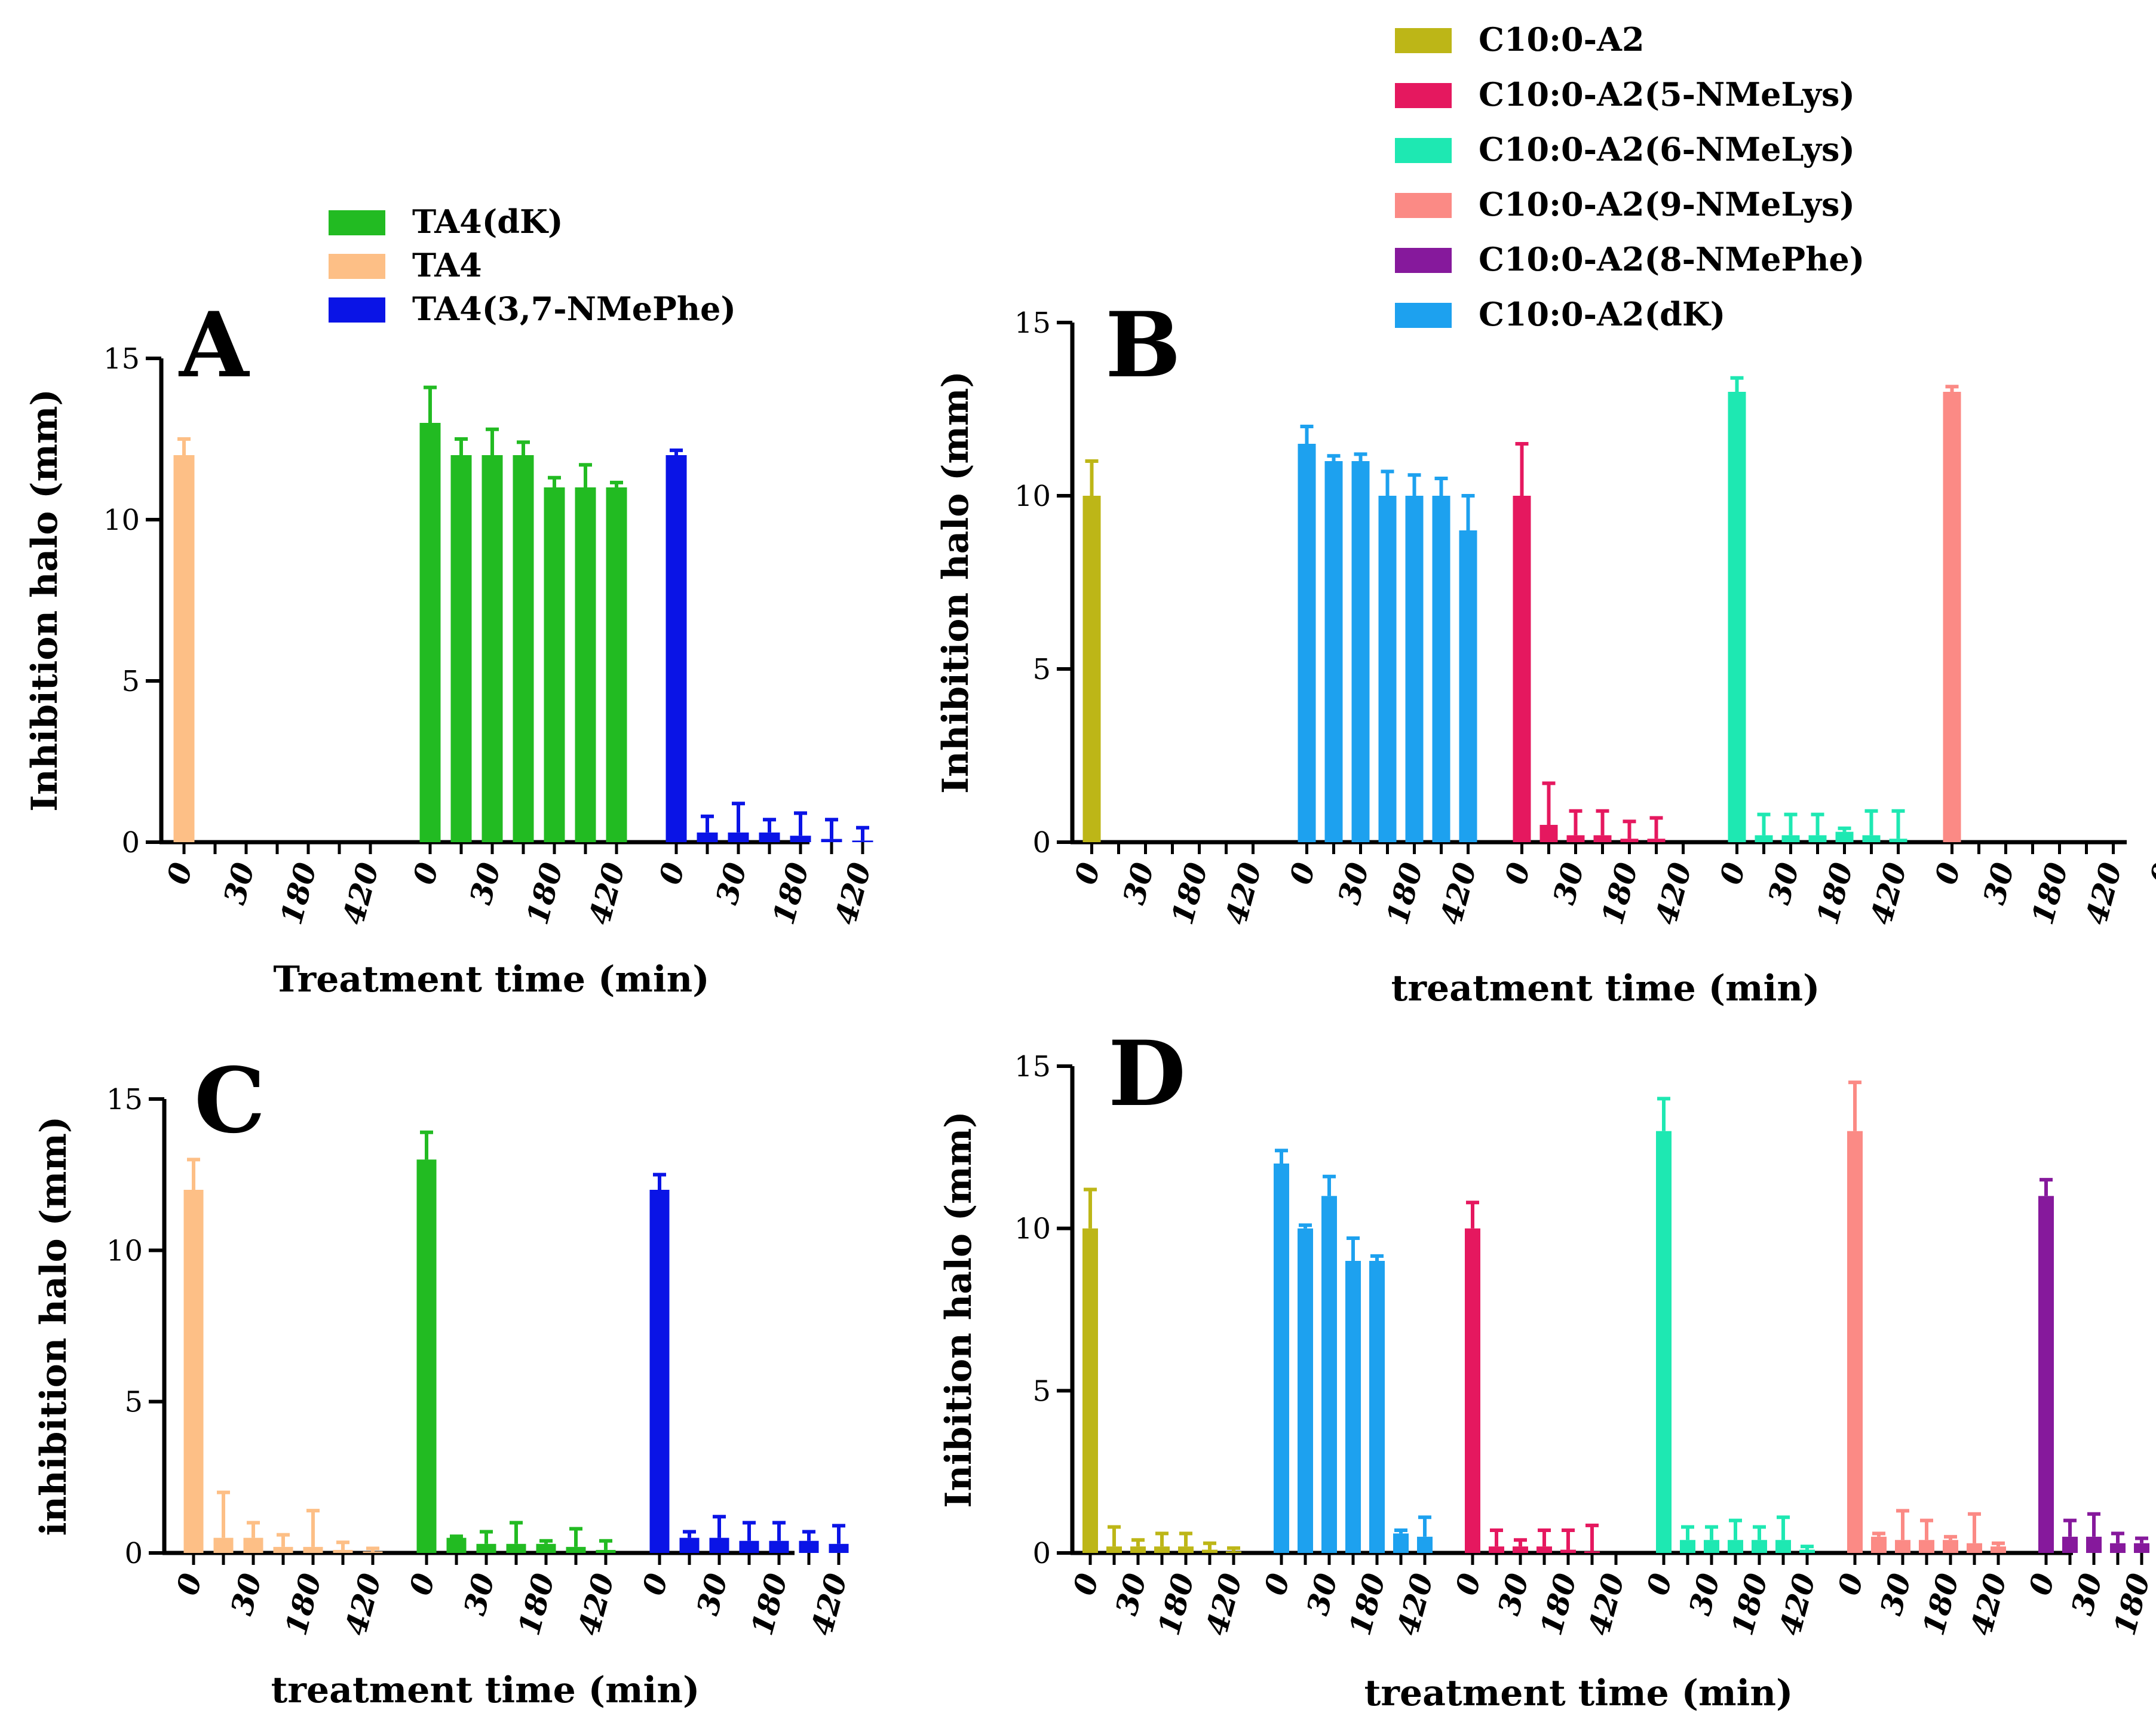  I want to click on y-tick-label: 0, so click(1041, 1553).